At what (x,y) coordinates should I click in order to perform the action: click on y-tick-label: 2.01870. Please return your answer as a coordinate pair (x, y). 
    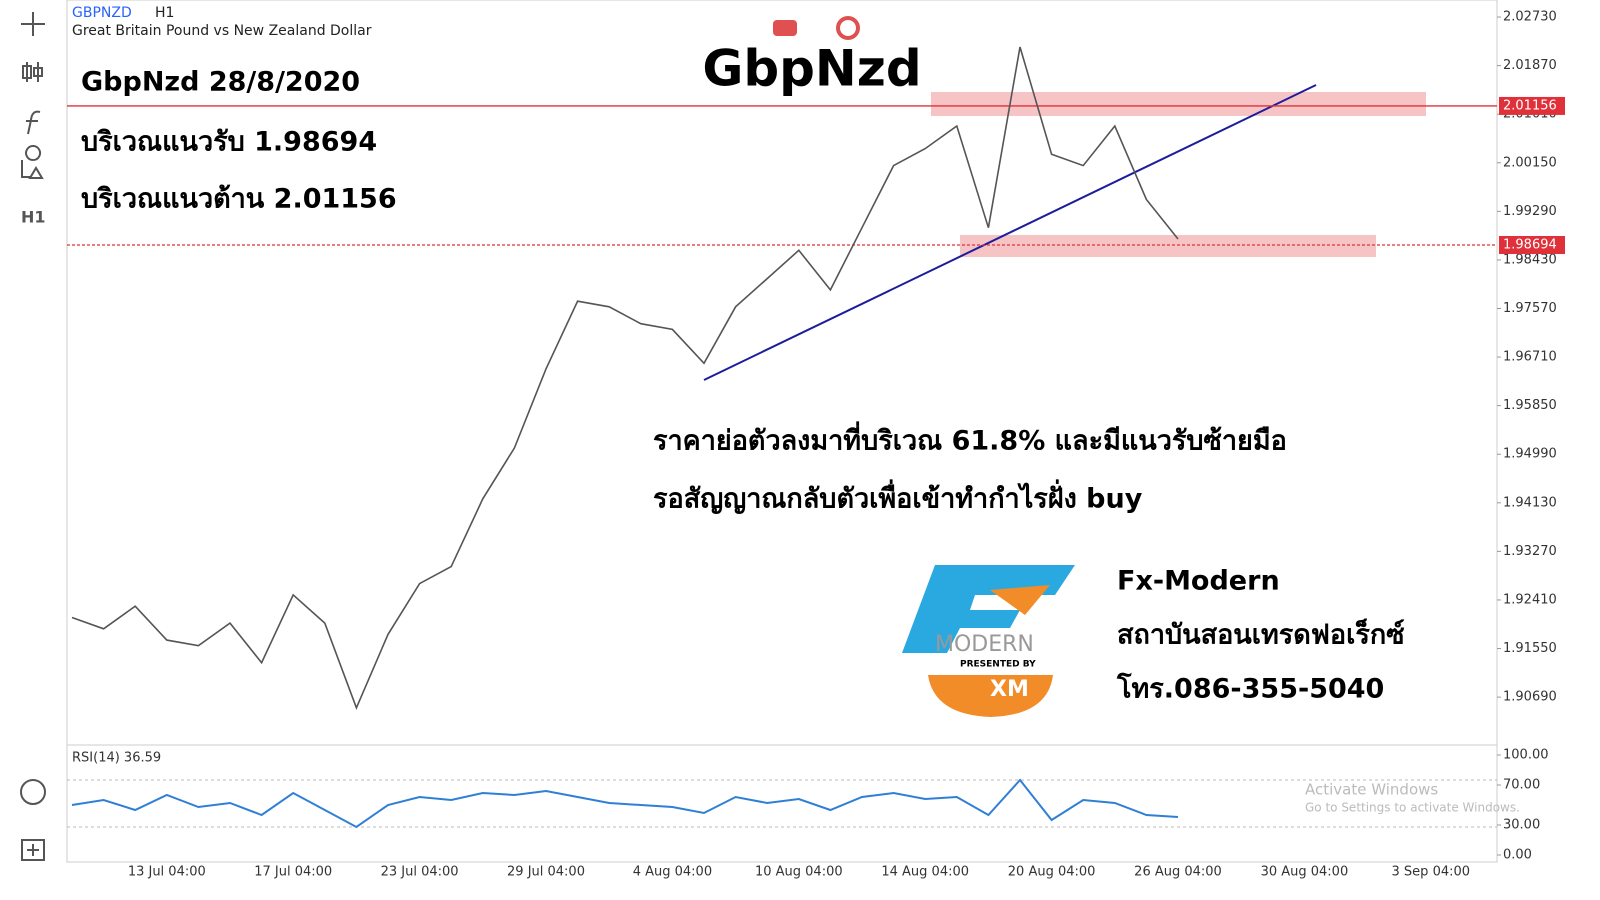
    Looking at the image, I should click on (1530, 65).